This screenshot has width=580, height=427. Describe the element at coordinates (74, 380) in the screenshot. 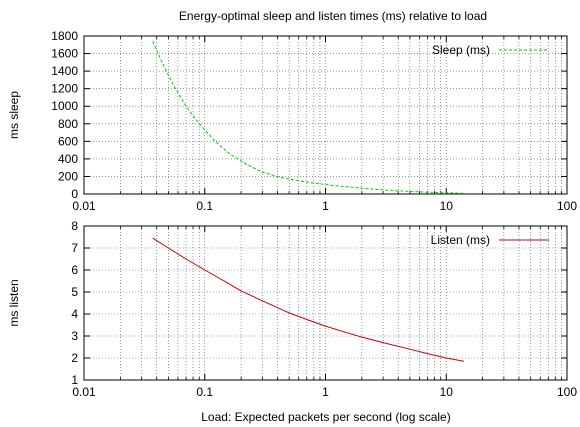

I see `y-tick-label: 1` at that location.